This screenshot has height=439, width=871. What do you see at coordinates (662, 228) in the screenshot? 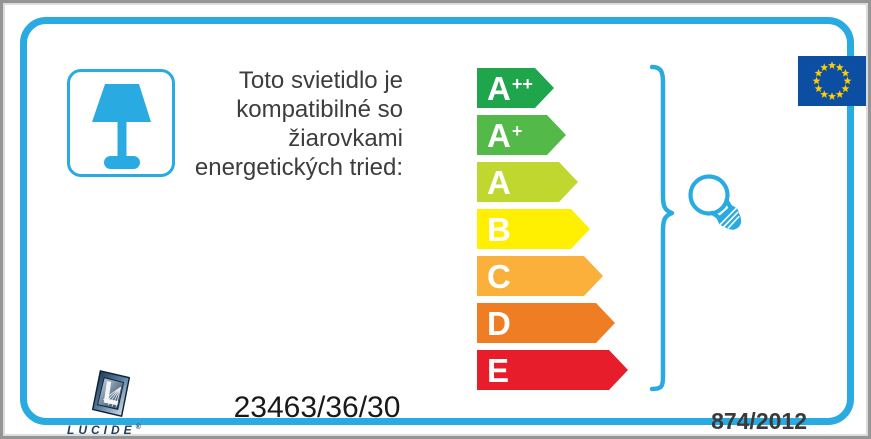
I see `curly-brace-glyph` at bounding box center [662, 228].